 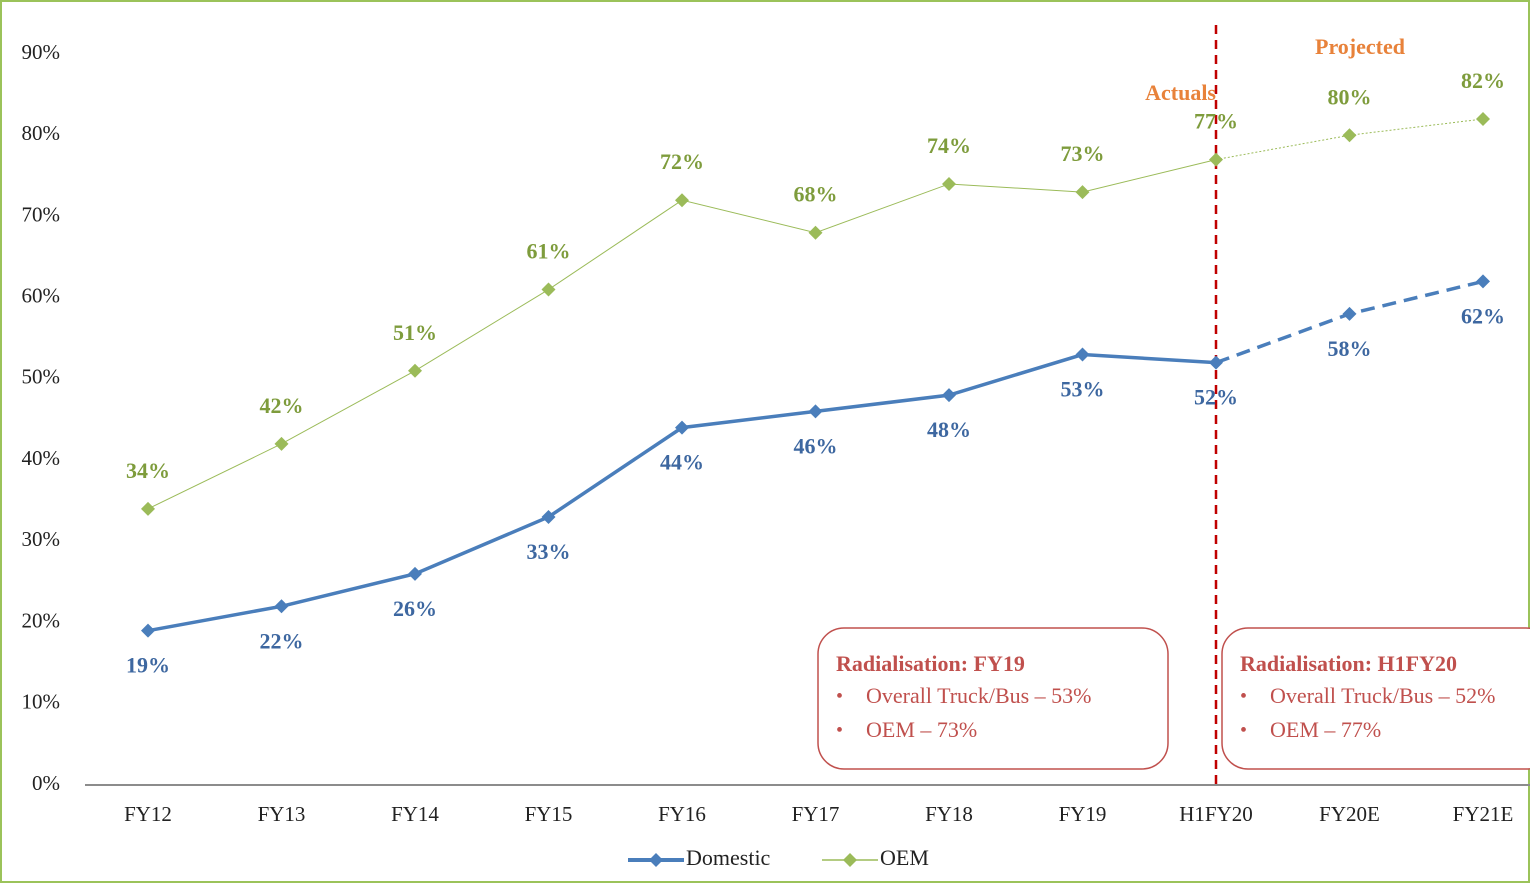 What do you see at coordinates (979, 695) in the screenshot?
I see `box-line: Overall Truck/Bus – 53%` at bounding box center [979, 695].